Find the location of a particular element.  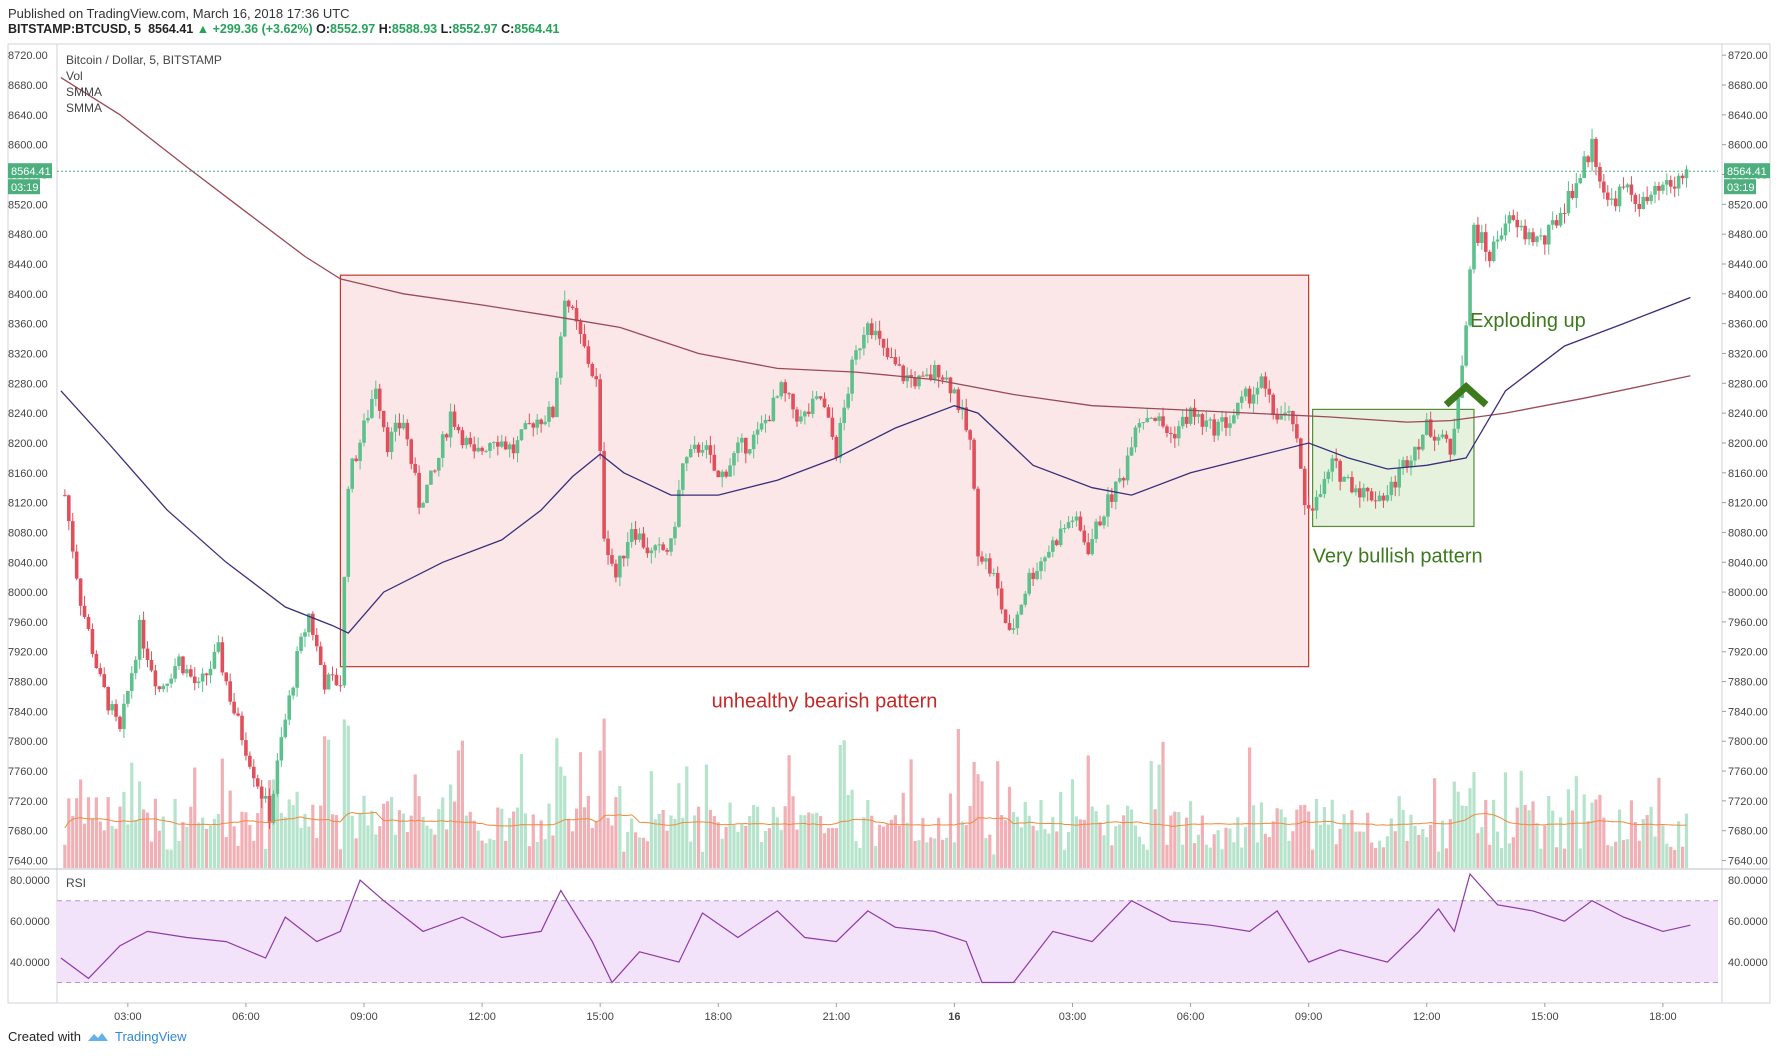

time-tick-label: 12:00 is located at coordinates (1427, 1017).